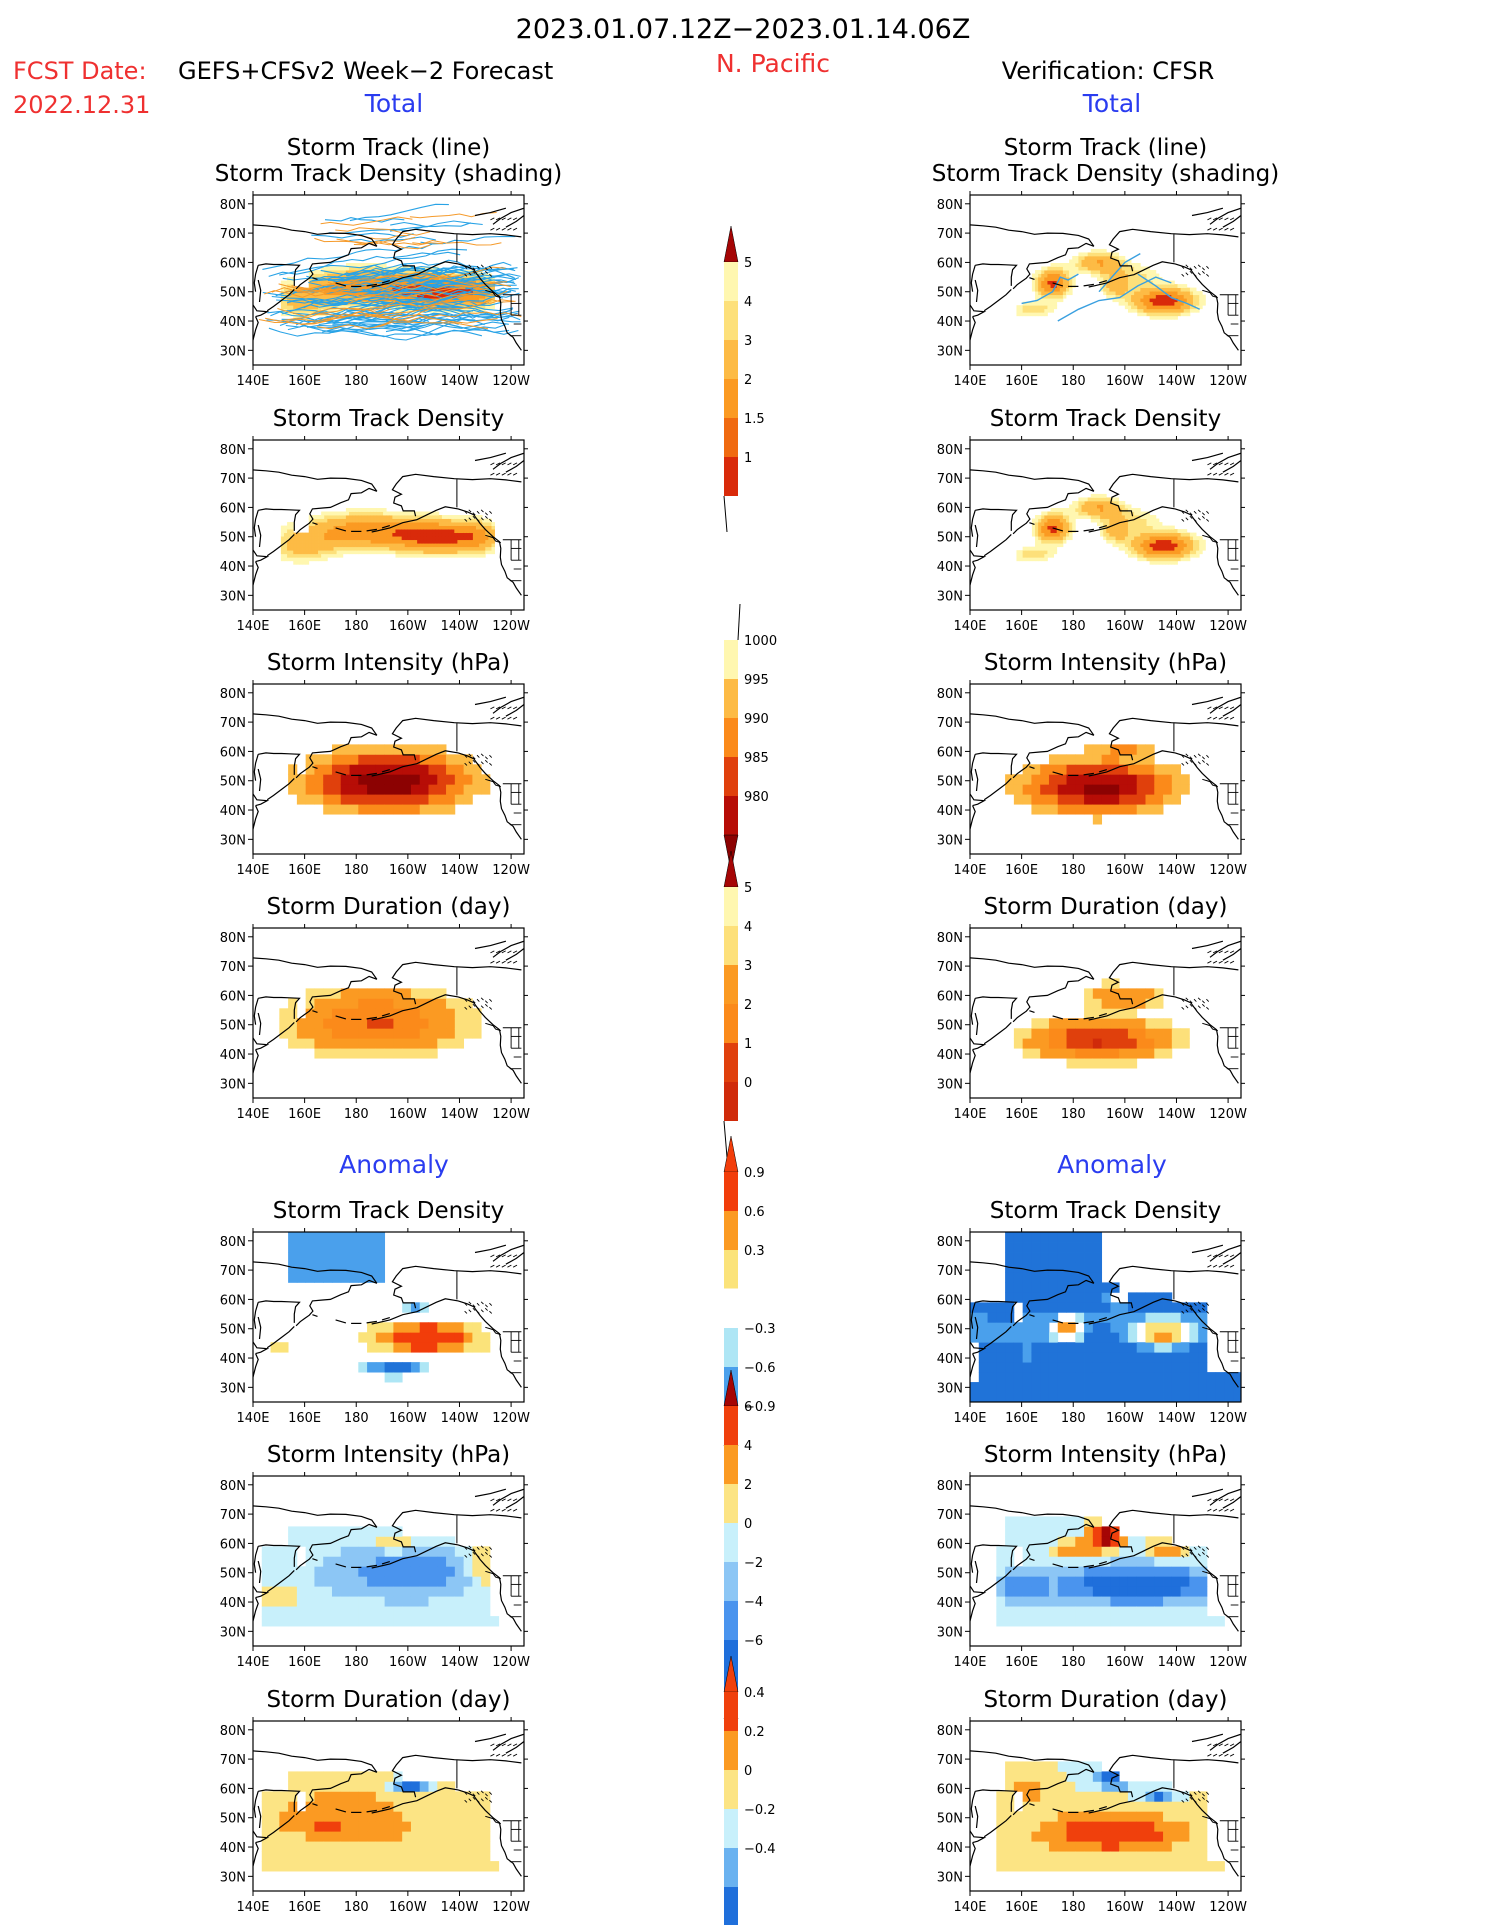  What do you see at coordinates (748, 380) in the screenshot?
I see `colorbar-label: 2` at bounding box center [748, 380].